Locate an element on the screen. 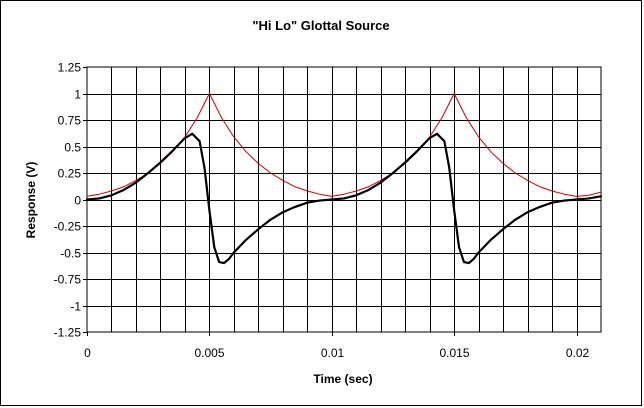 This screenshot has height=408, width=644. y-tick-label: -0.75 is located at coordinates (68, 280).